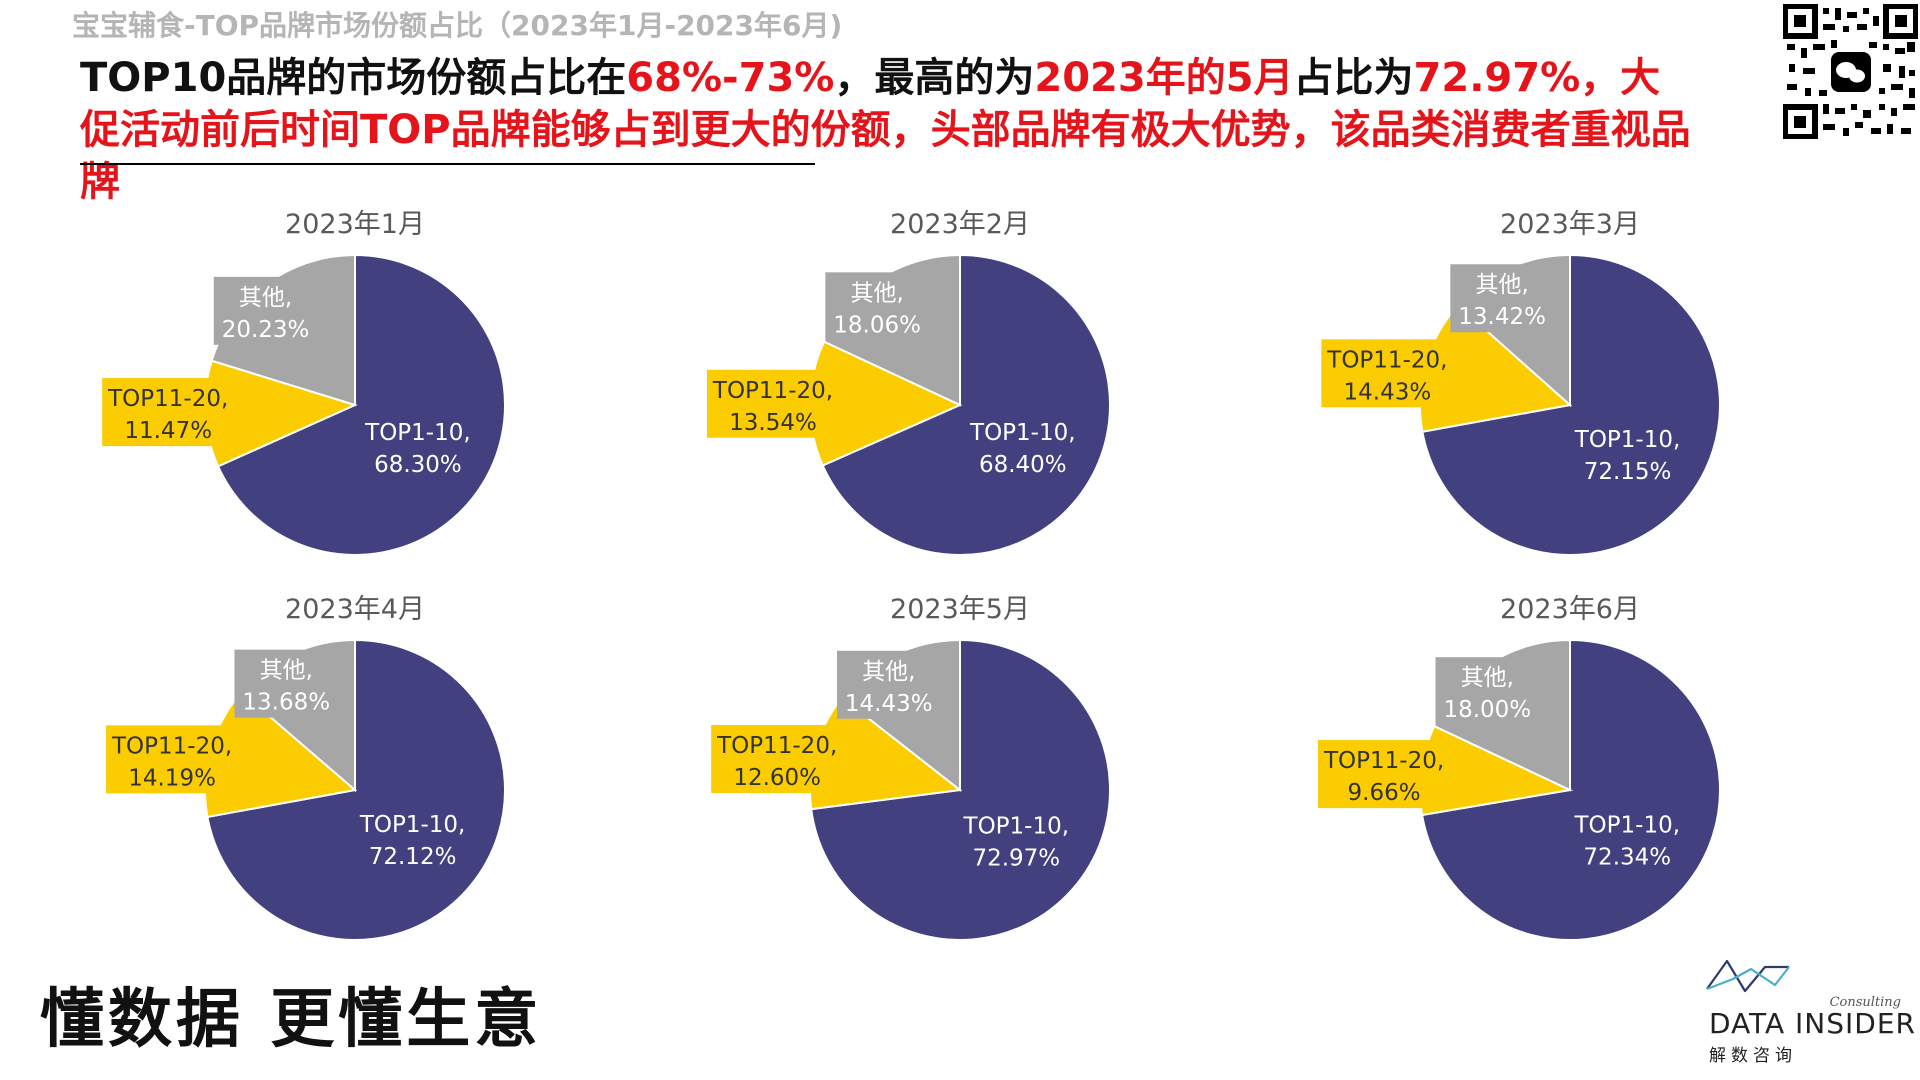 The height and width of the screenshot is (1080, 1920). Describe the element at coordinates (1384, 793) in the screenshot. I see `pie-label-value: 9.66%` at that location.